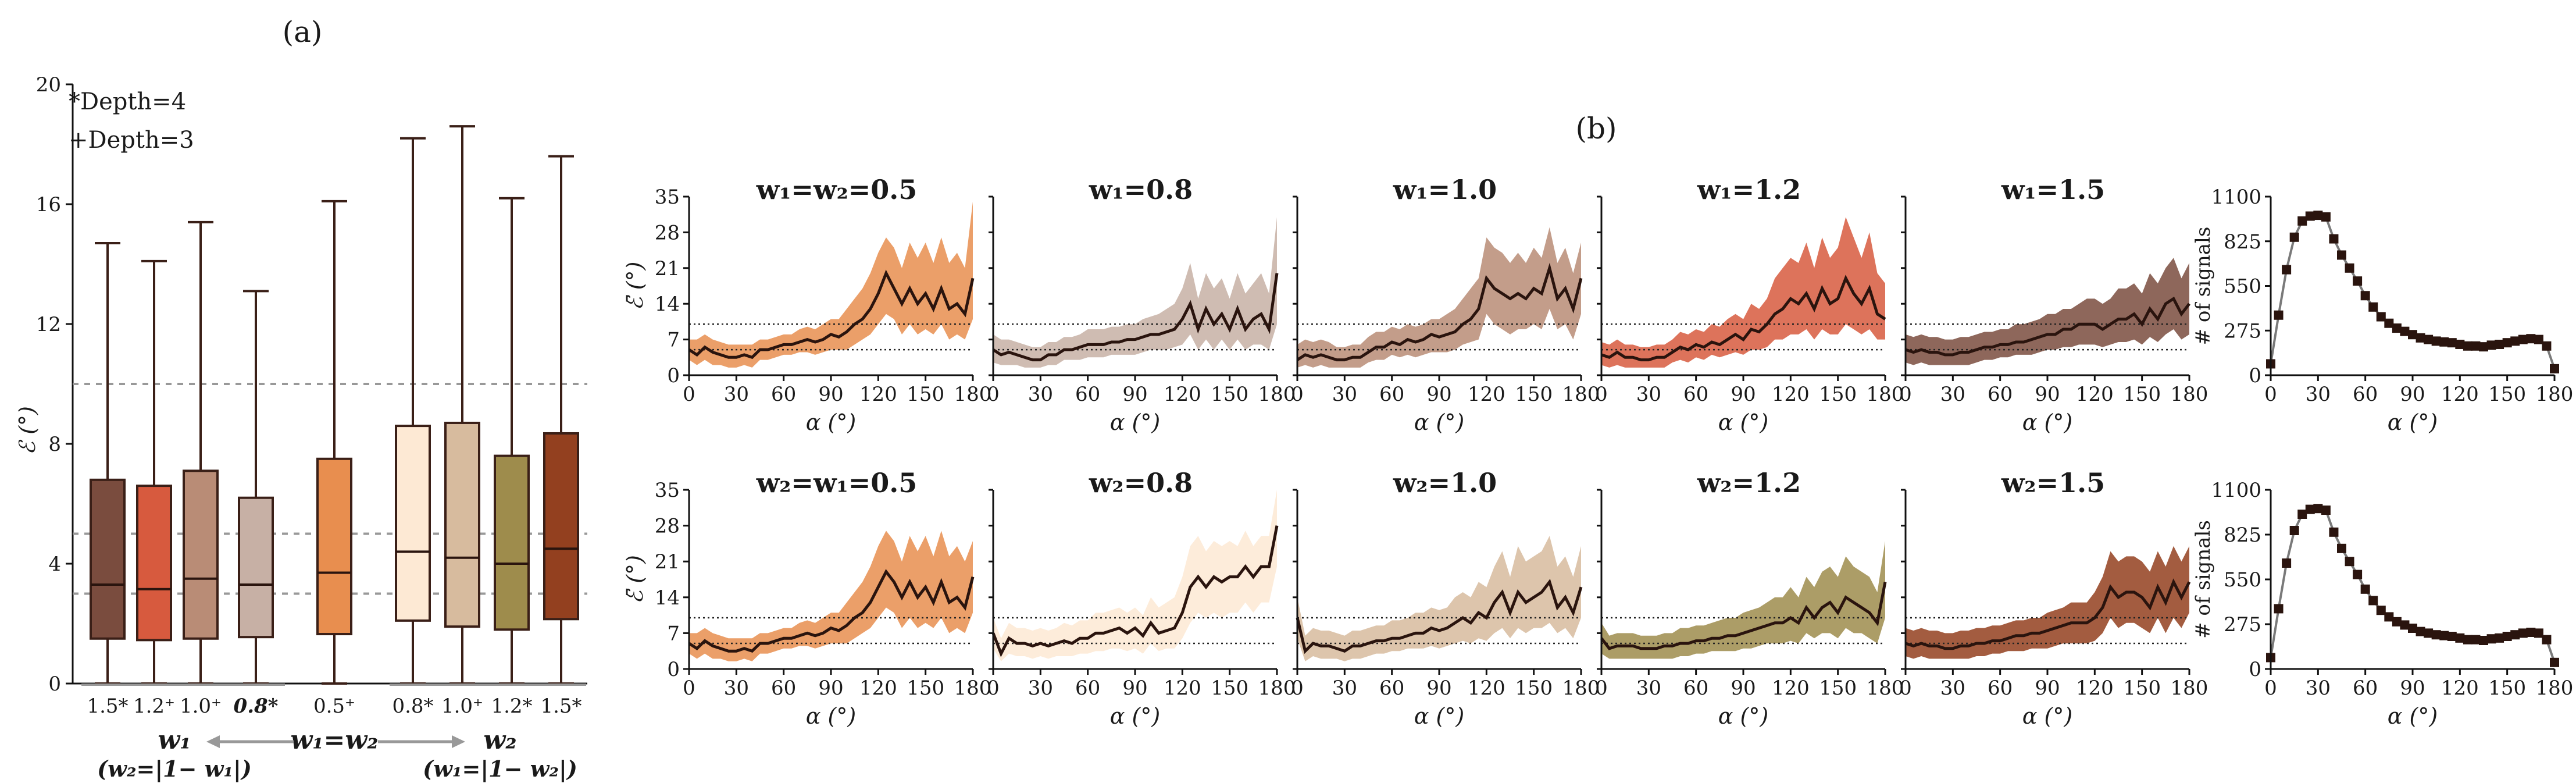 Image resolution: width=2576 pixels, height=783 pixels. I want to click on y-tick-label: 16, so click(49, 204).